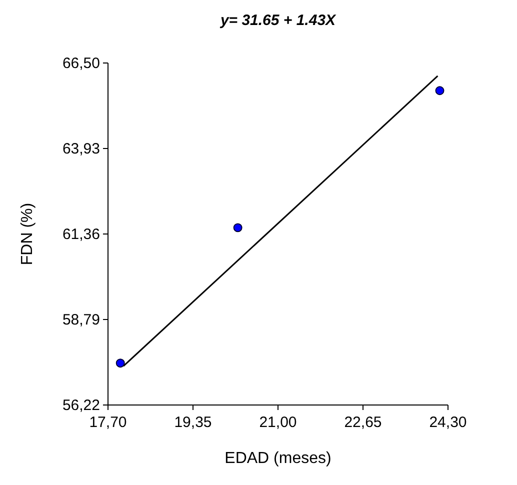  Describe the element at coordinates (81, 405) in the screenshot. I see `y-tick-label: 56,22` at that location.